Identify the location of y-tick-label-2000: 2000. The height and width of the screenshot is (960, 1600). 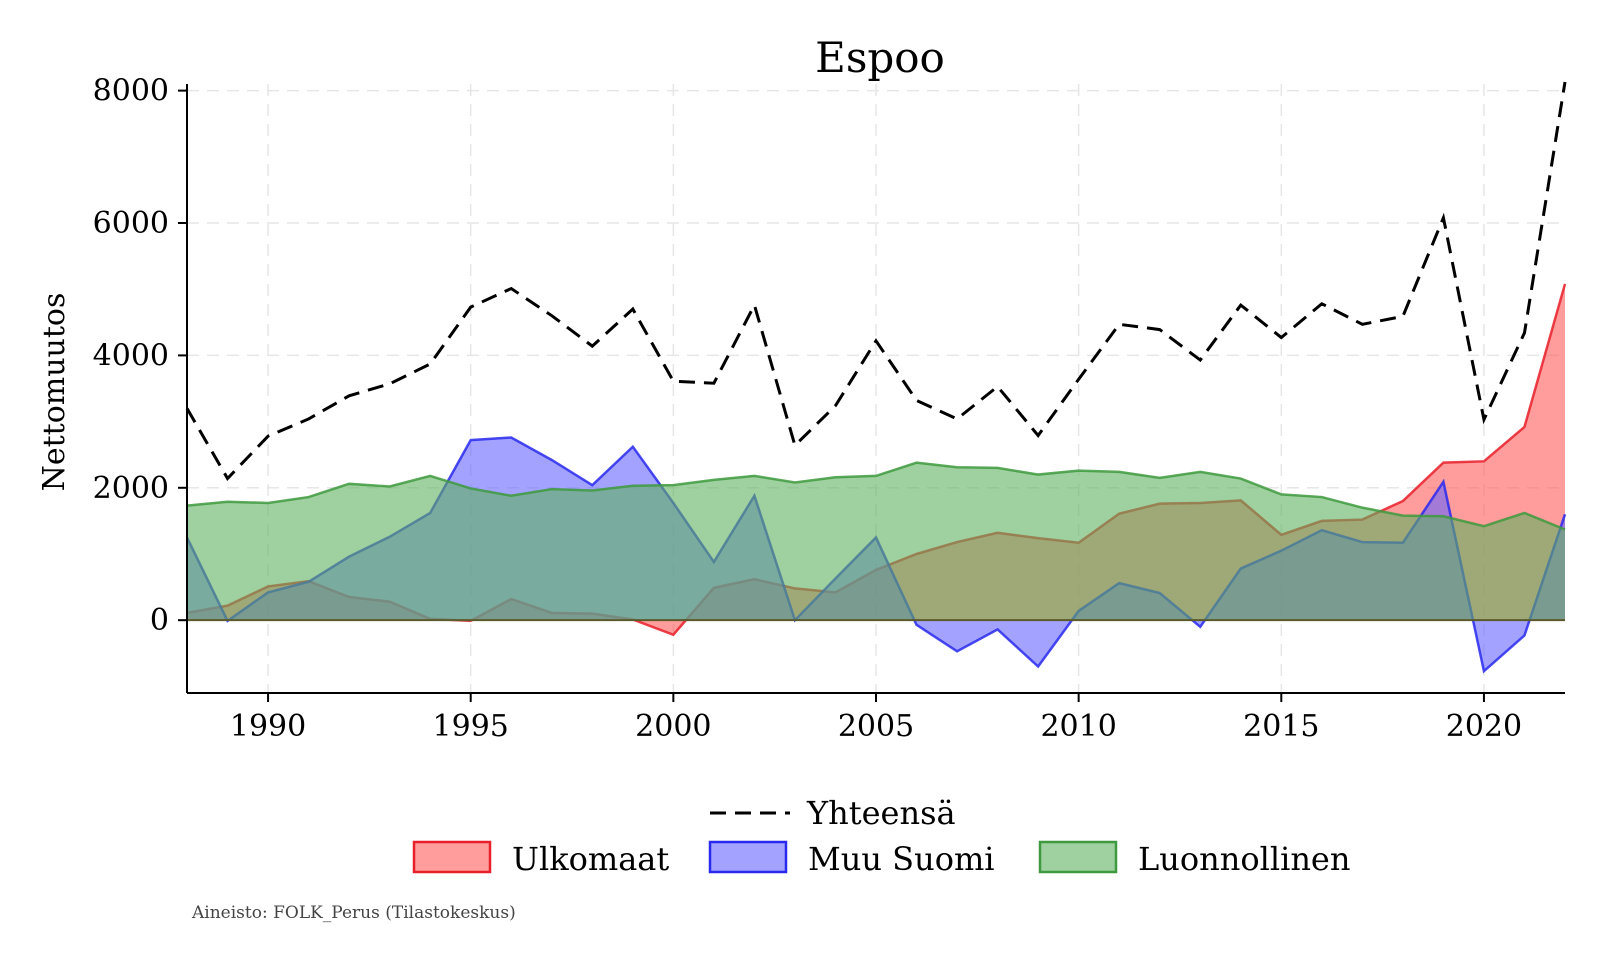
(131, 488).